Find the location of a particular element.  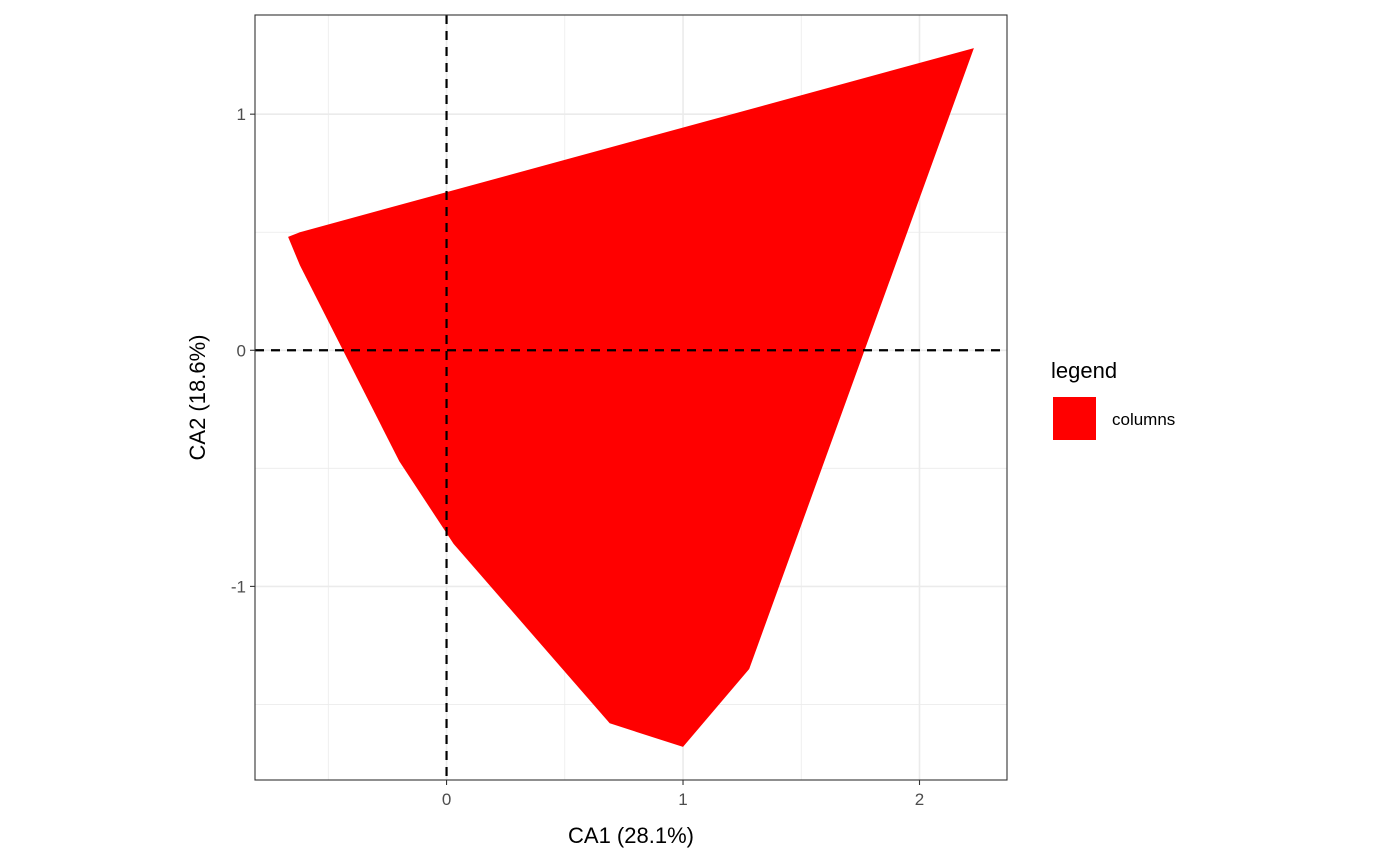

y-tick-label: 0 is located at coordinates (241, 350).